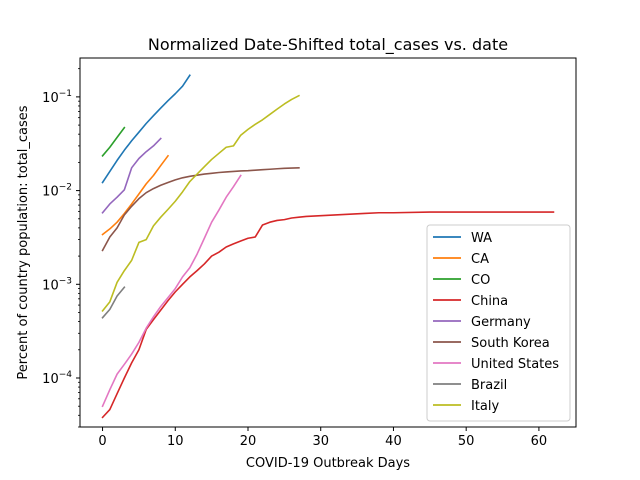  I want to click on legend-entry: Germany, so click(482, 322).